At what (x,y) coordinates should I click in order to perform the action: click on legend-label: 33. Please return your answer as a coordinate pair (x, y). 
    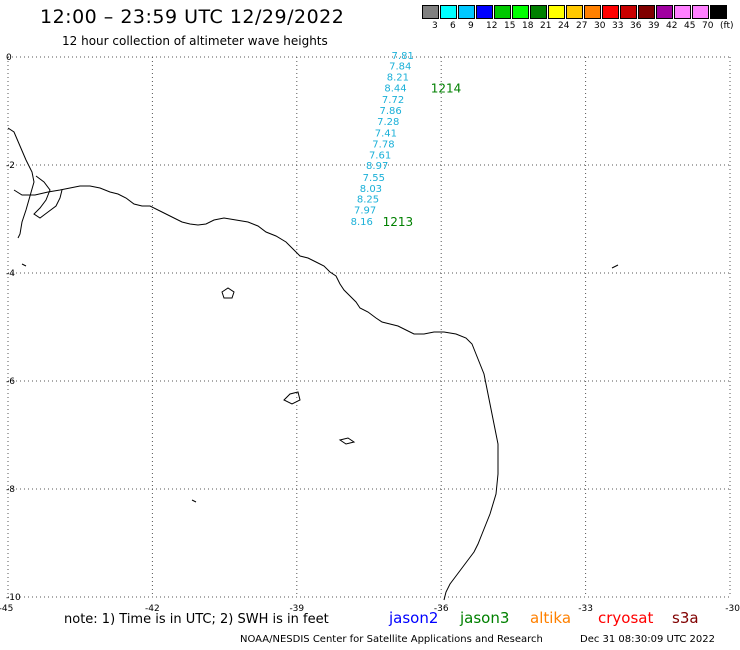
    Looking at the image, I should click on (618, 26).